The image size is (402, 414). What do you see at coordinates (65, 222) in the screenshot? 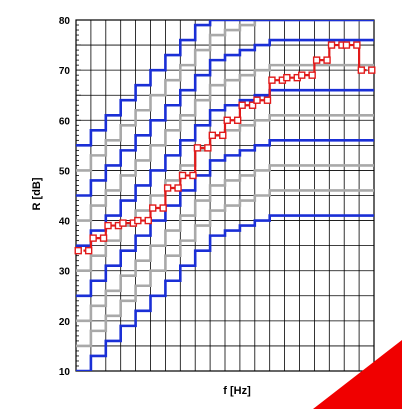
I see `y-tick-label: 40` at bounding box center [65, 222].